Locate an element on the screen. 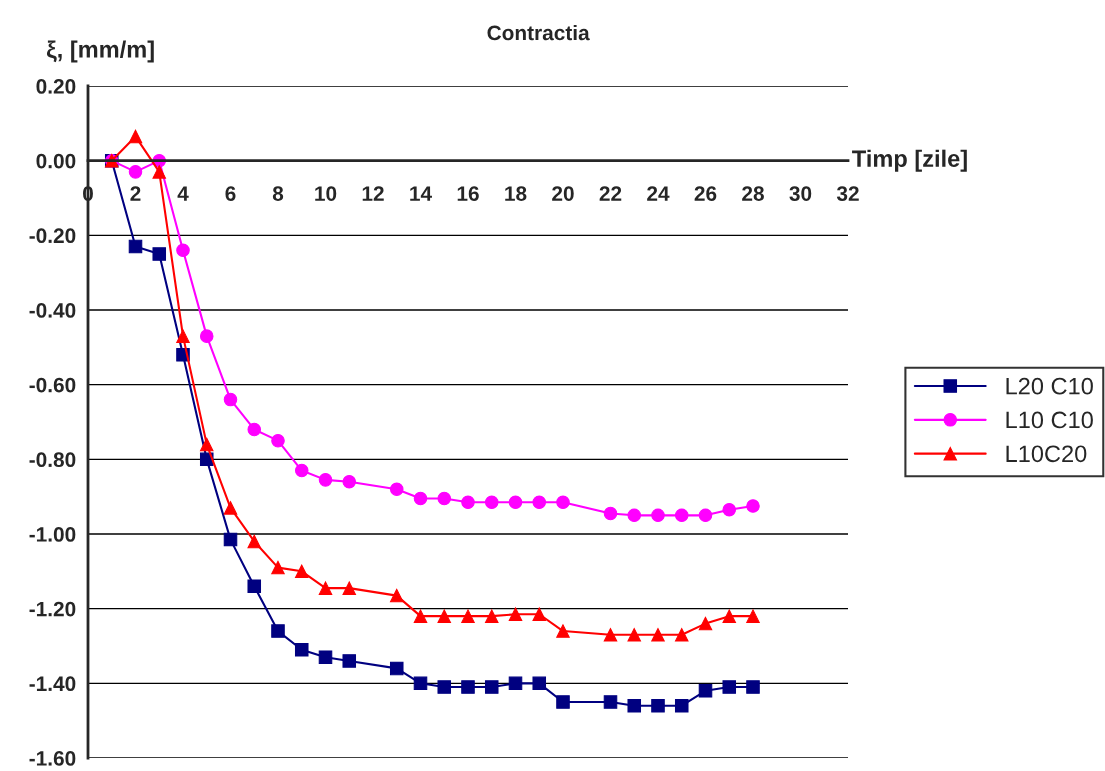 The width and height of the screenshot is (1105, 771). y-tick-label: -1.00 is located at coordinates (52, 534).